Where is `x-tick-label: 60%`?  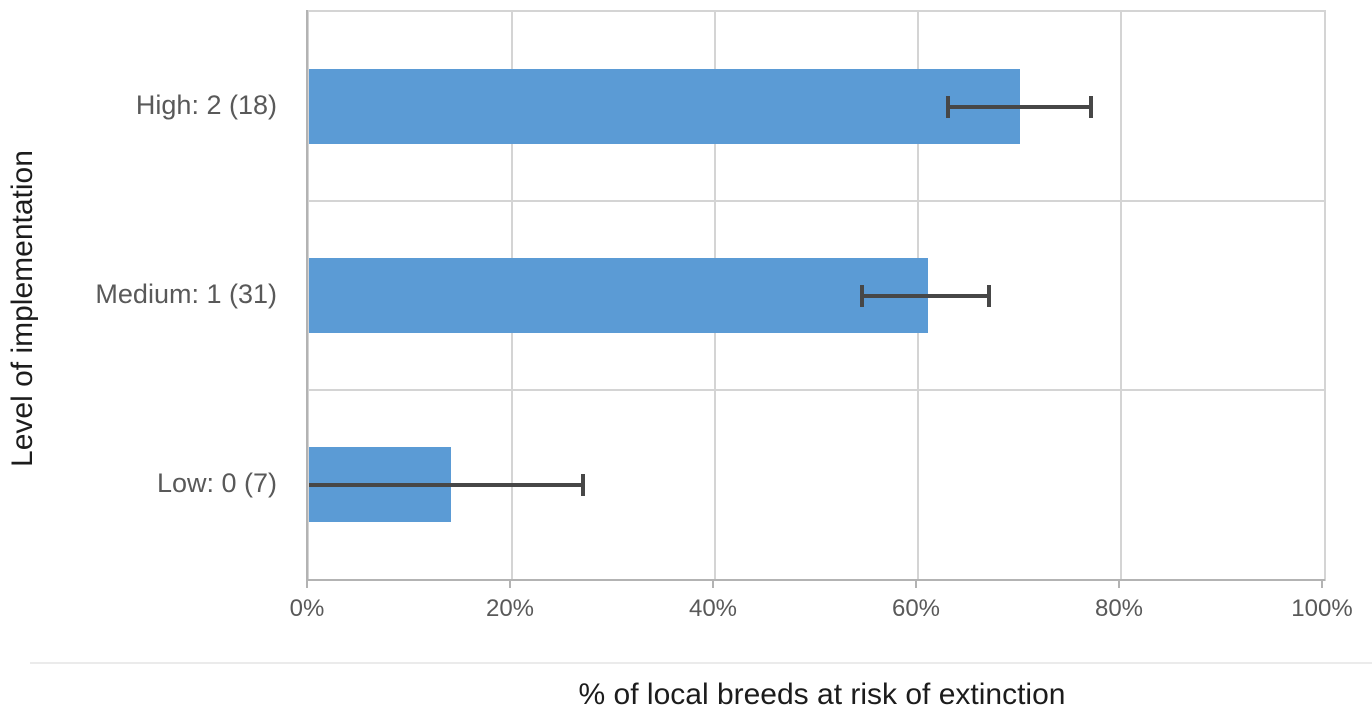
x-tick-label: 60% is located at coordinates (916, 608).